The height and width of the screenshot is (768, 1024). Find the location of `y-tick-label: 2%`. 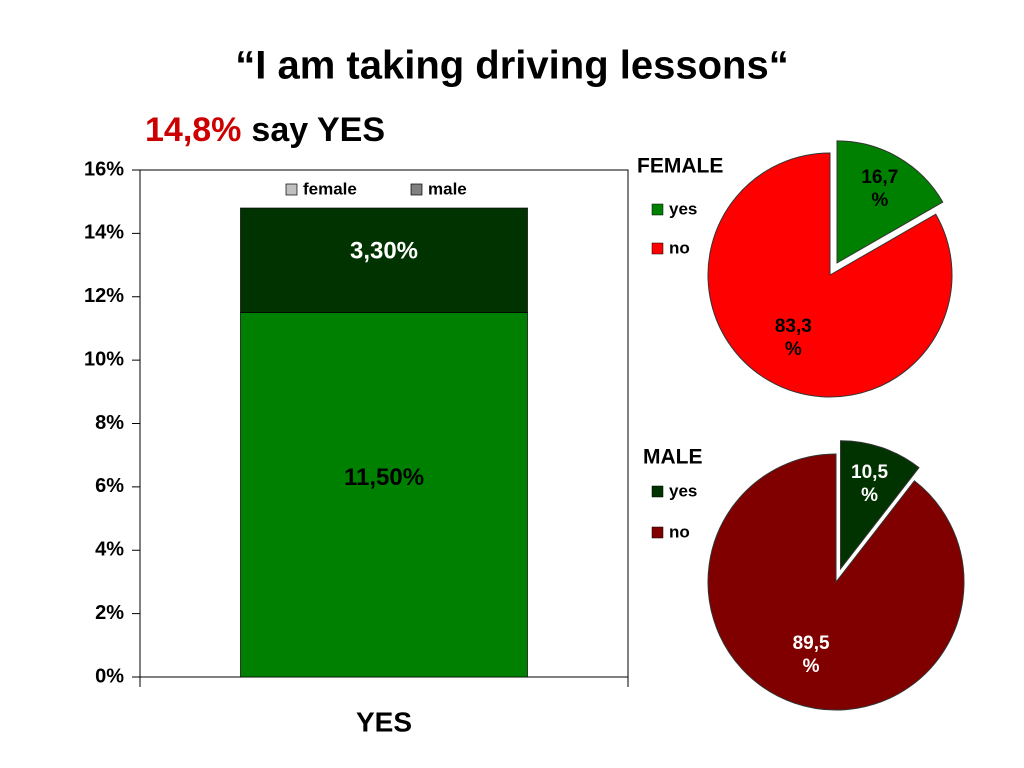

y-tick-label: 2% is located at coordinates (109, 613).